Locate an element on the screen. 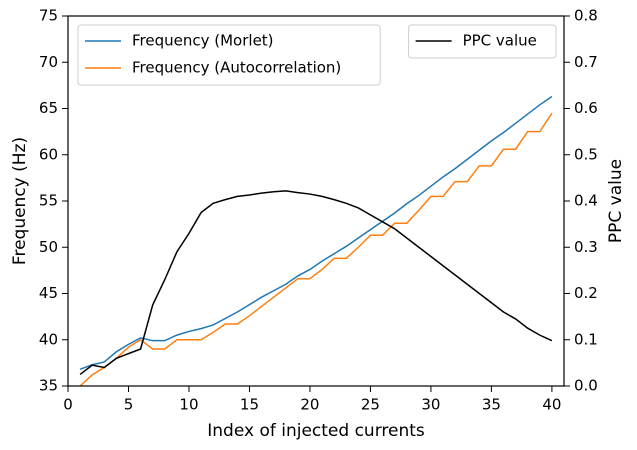 This screenshot has height=450, width=637. legend-label: Frequency (Morlet) is located at coordinates (203, 41).